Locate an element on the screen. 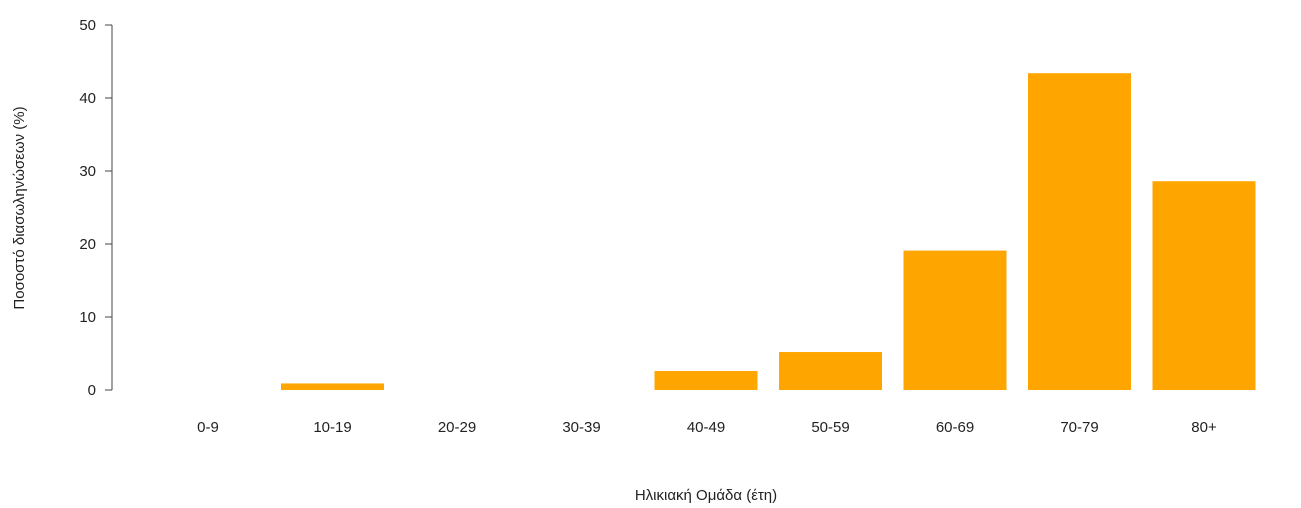 The image size is (1301, 508). x-tick-label: 20-29 is located at coordinates (457, 427).